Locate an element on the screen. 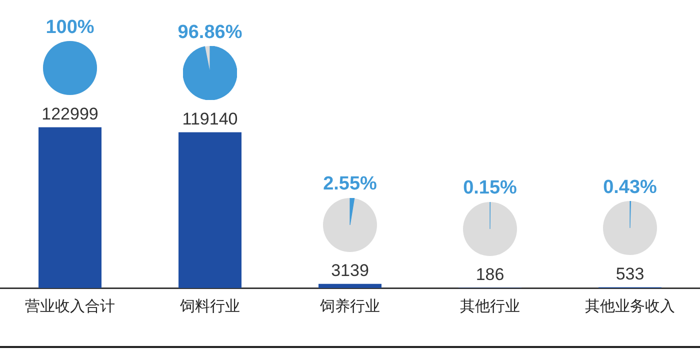 The height and width of the screenshot is (350, 700). data-label: 3139 is located at coordinates (350, 270).